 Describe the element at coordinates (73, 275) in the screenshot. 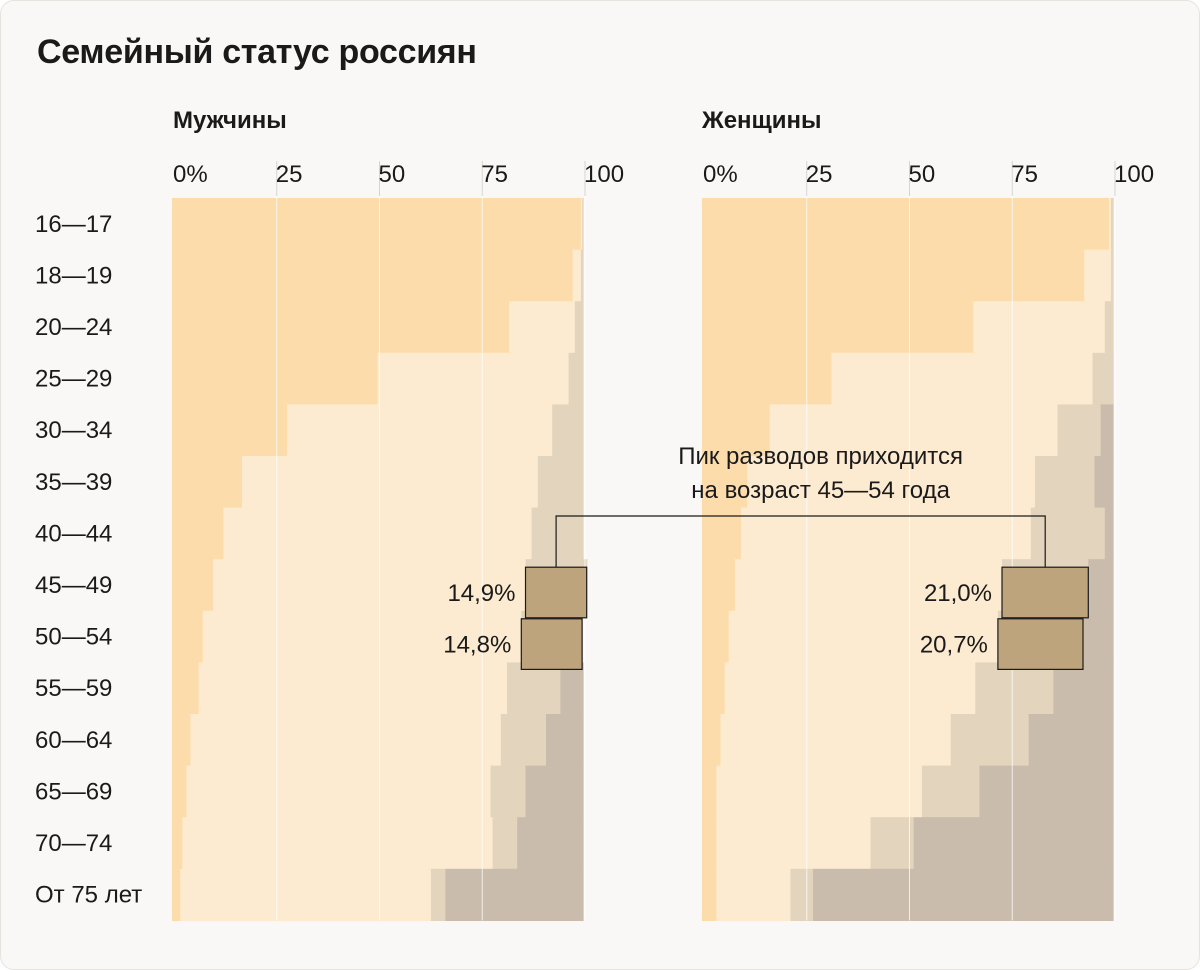

I see `category-label: 18—19` at that location.